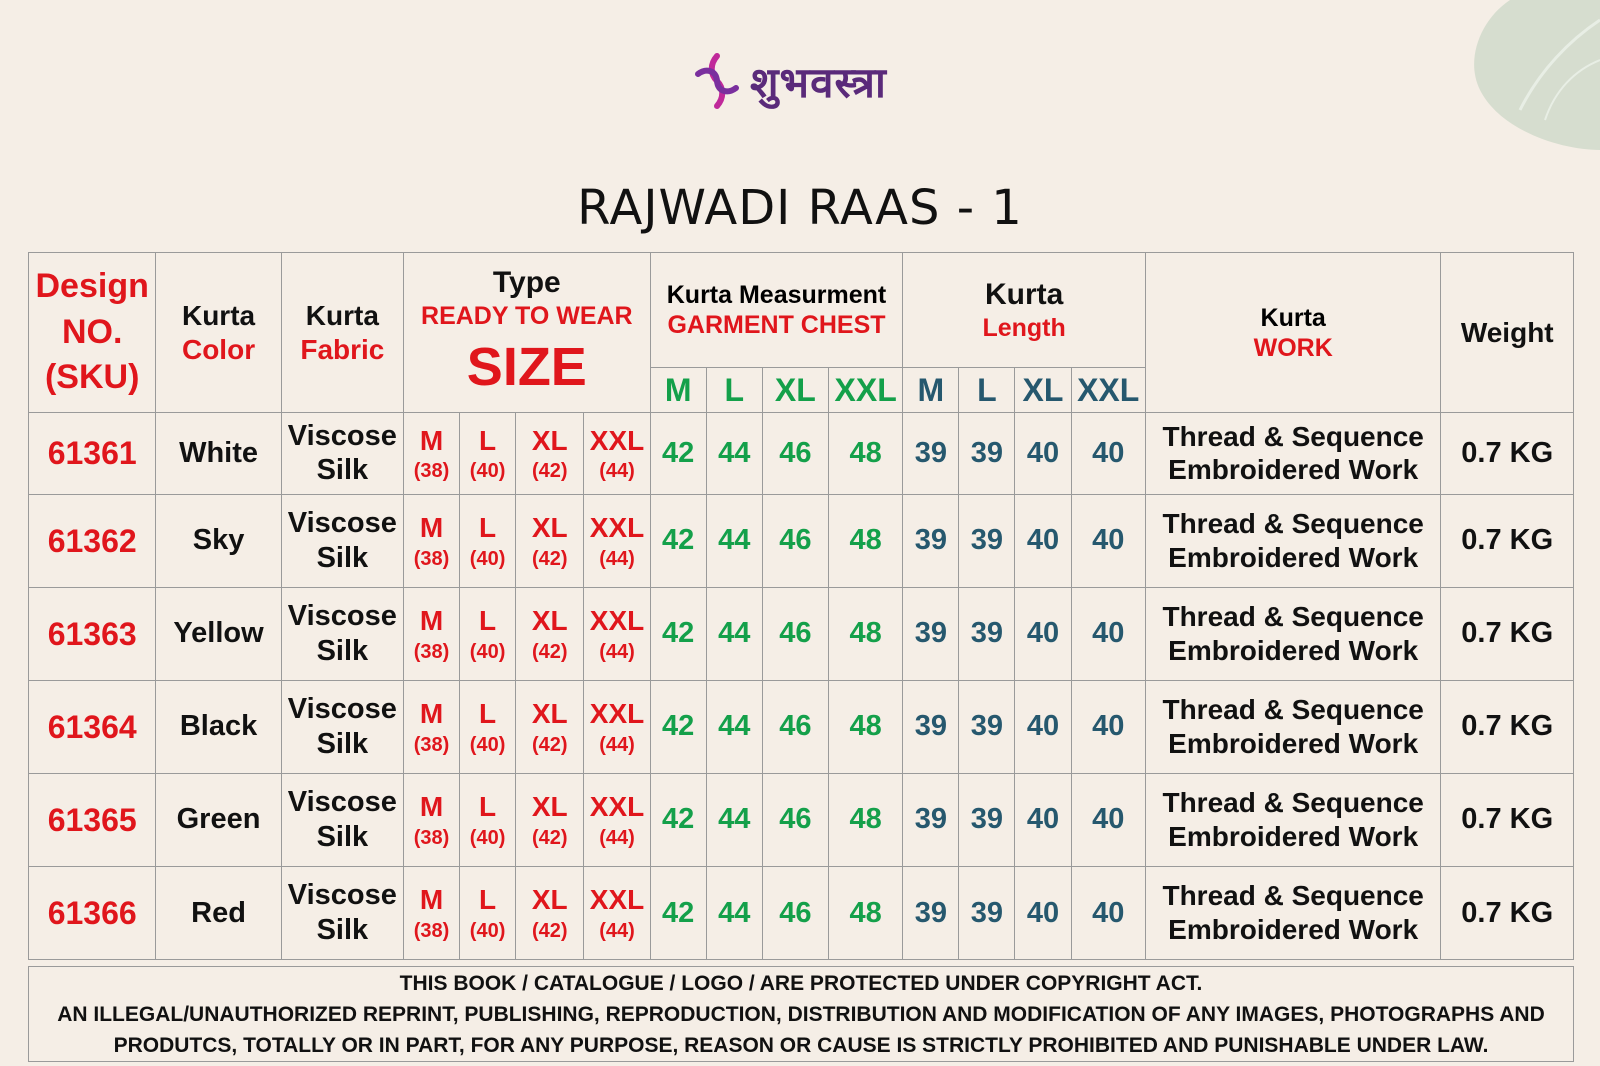 The image size is (1600, 1066). I want to click on leaf-decoration, so click(1537, 75).